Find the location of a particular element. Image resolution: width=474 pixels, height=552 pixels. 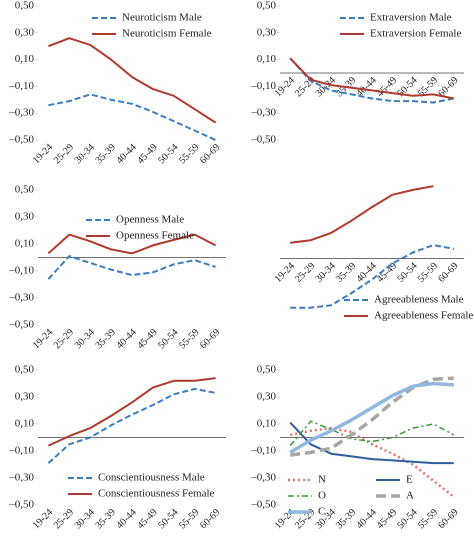

legend-label: O is located at coordinates (322, 496).